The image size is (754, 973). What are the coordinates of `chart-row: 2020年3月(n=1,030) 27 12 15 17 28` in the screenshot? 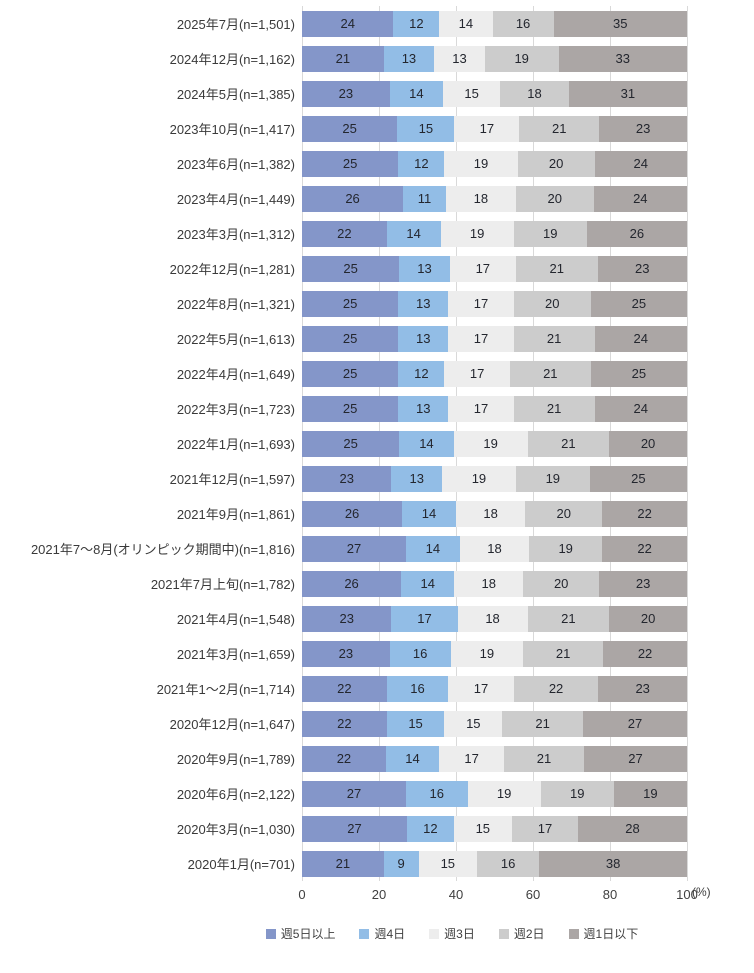 It's located at (377, 828).